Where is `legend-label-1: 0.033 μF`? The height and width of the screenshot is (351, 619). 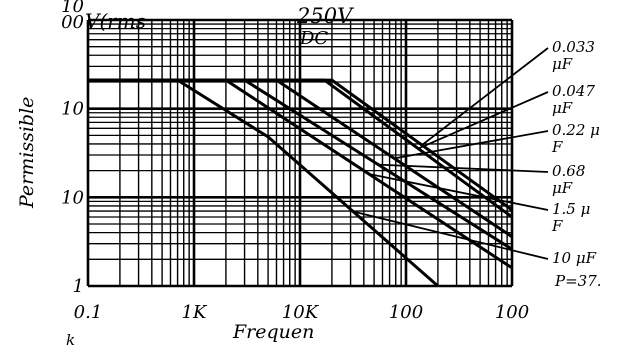
legend-label-1: 0.033 μF is located at coordinates (573, 55).